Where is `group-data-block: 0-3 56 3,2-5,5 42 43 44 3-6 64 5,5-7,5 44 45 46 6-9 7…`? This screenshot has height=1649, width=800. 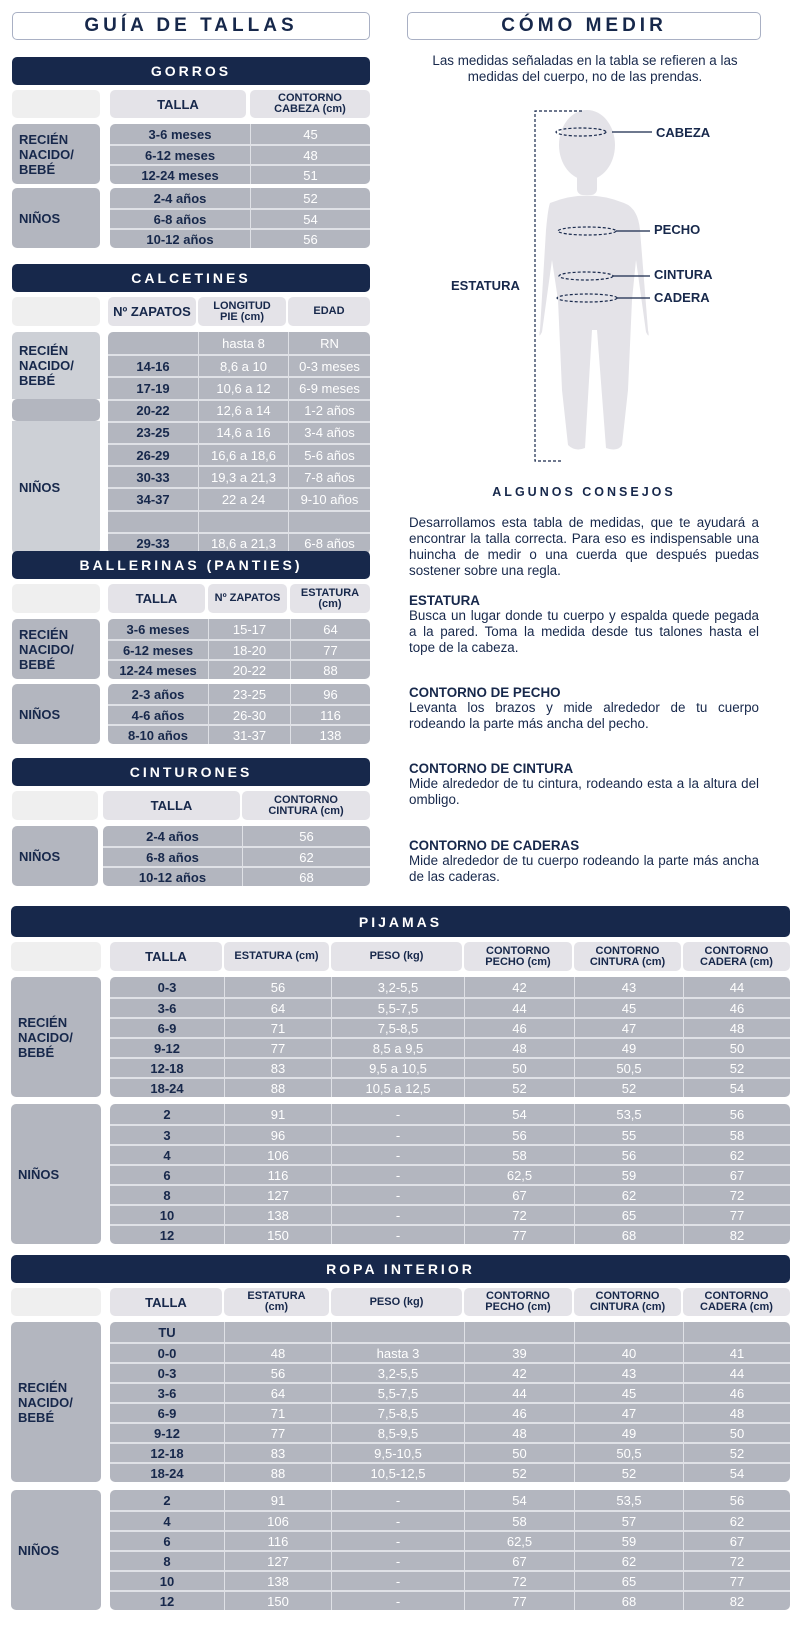
group-data-block: 0-3 56 3,2-5,5 42 43 44 3-6 64 5,5-7,5 44 45 46 6-9 7… is located at coordinates (450, 1037).